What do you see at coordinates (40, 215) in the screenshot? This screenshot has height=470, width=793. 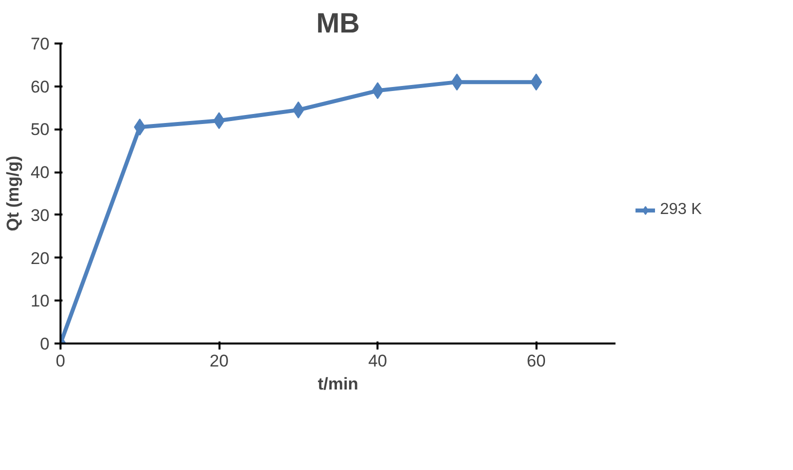 I see `y-tick-label: 30` at bounding box center [40, 215].